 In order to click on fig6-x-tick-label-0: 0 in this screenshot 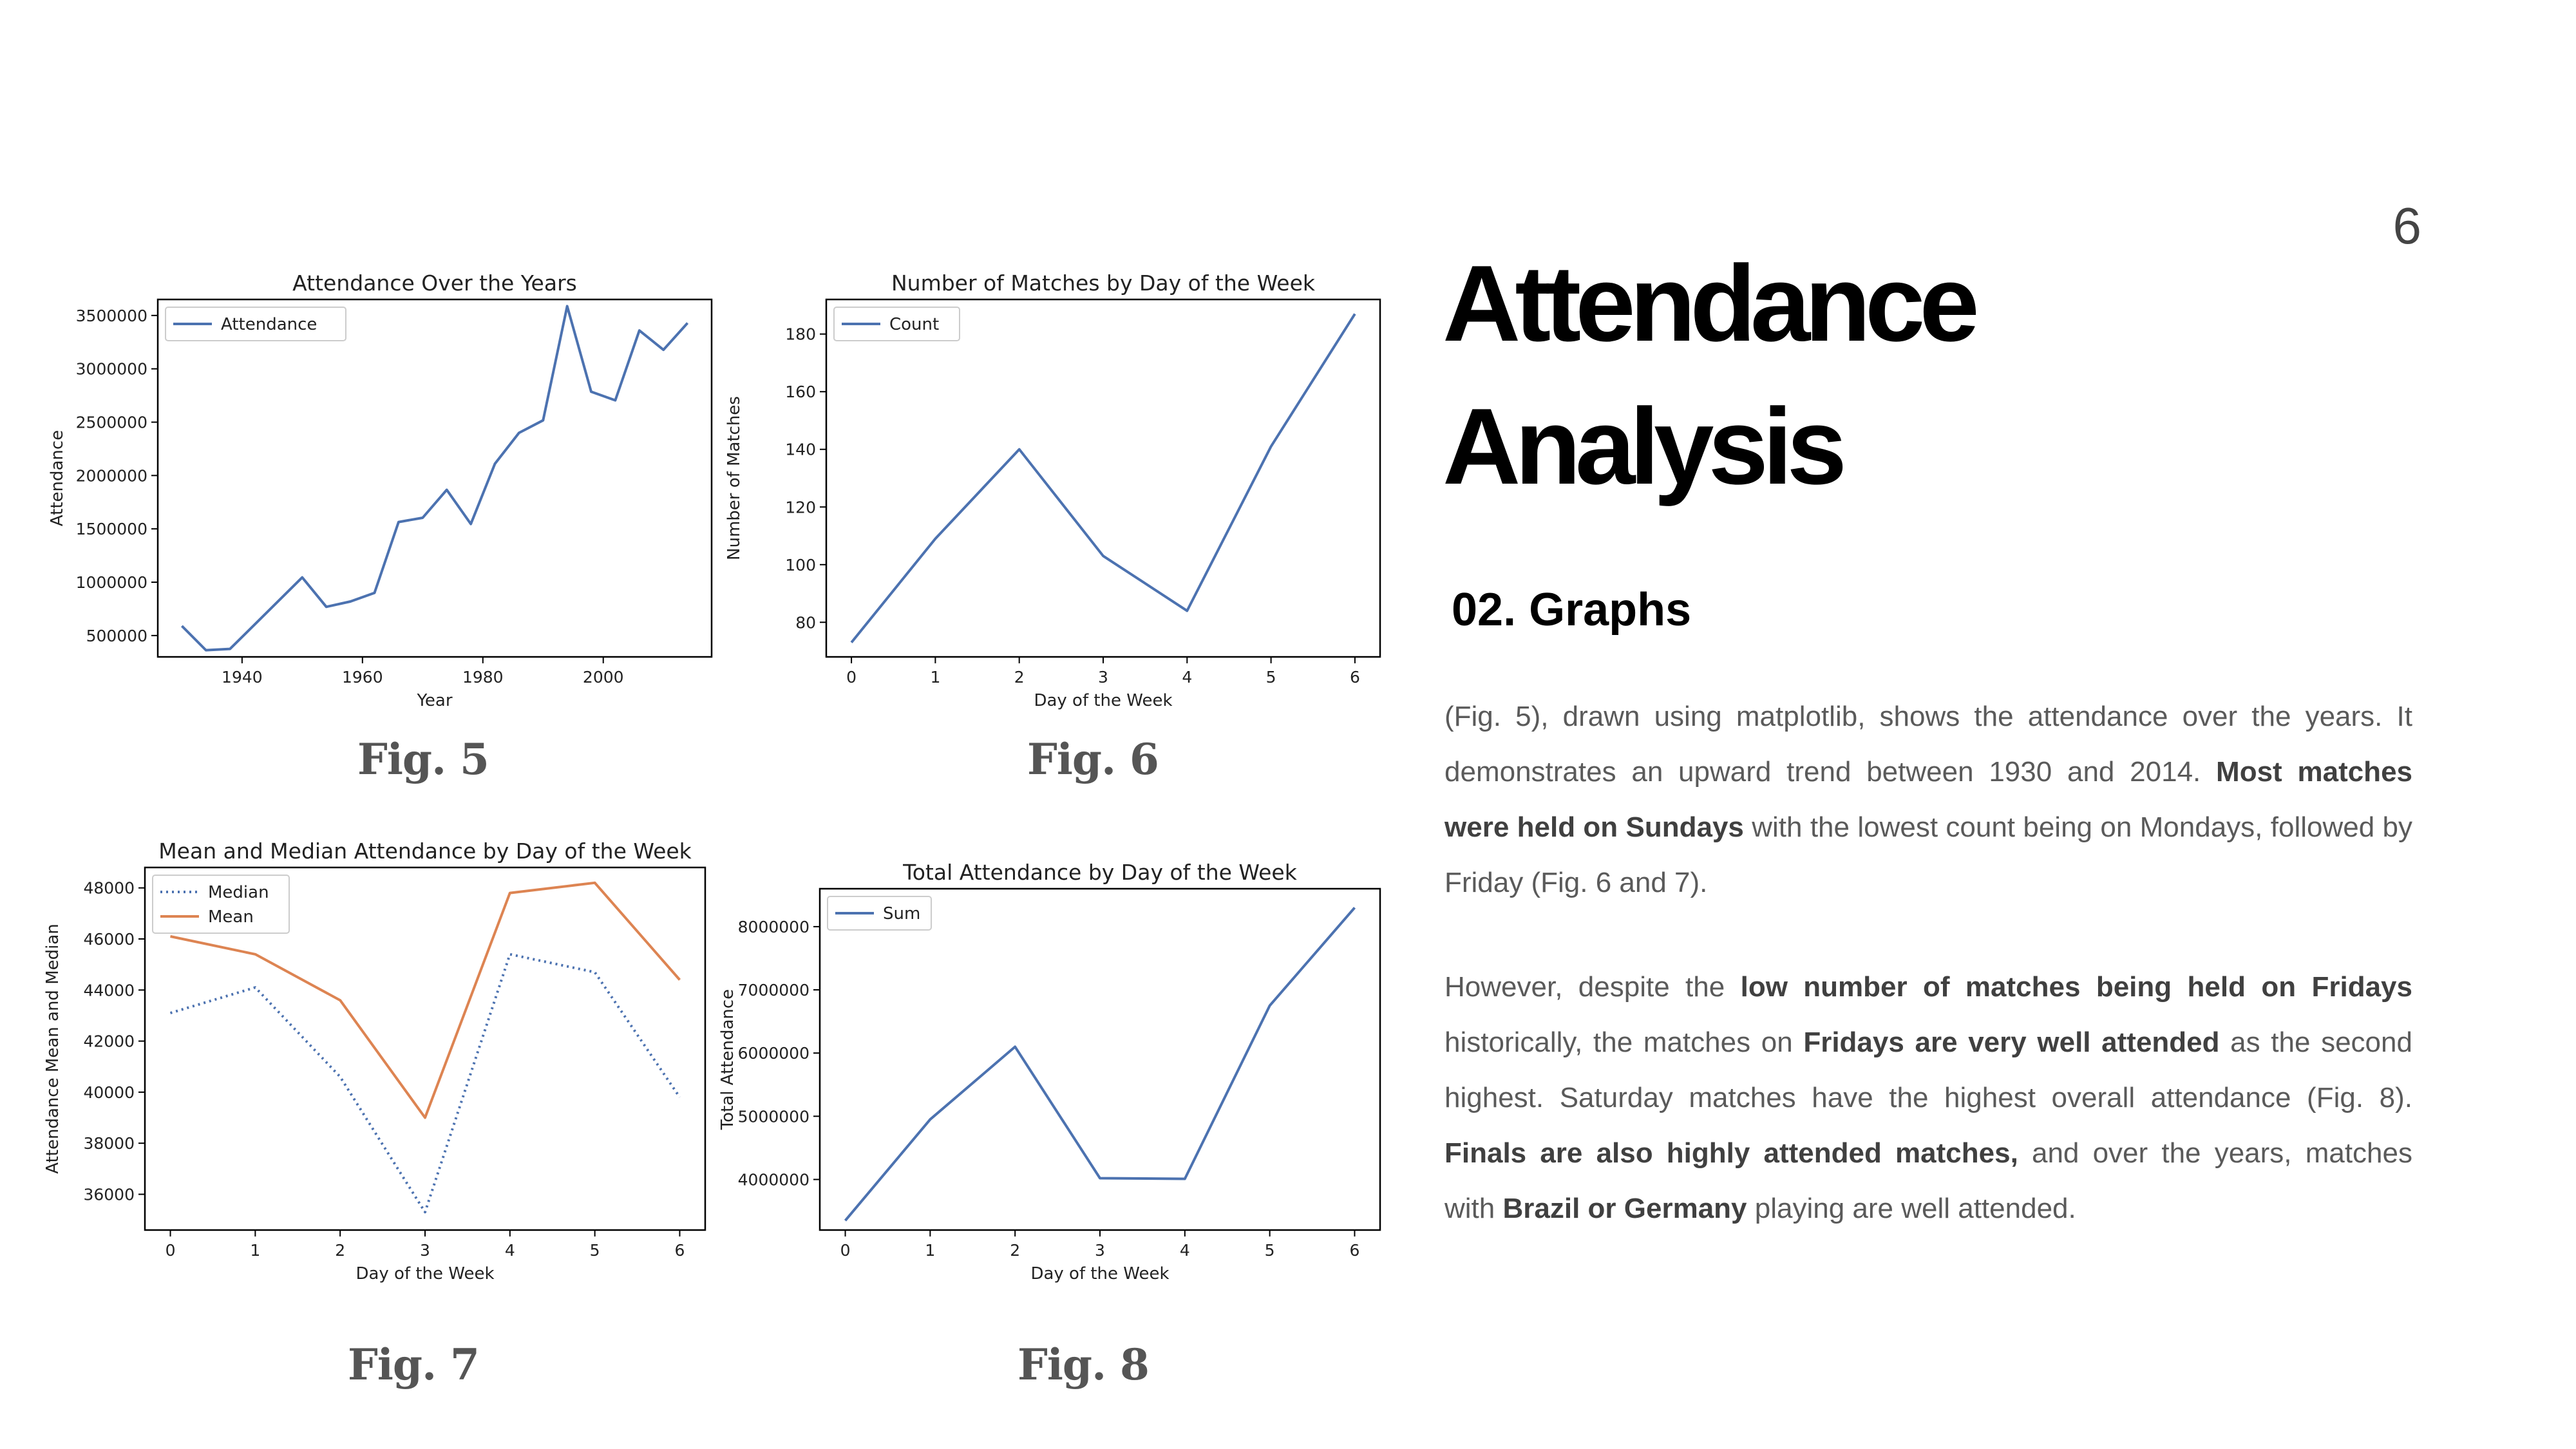, I will do `click(851, 678)`.